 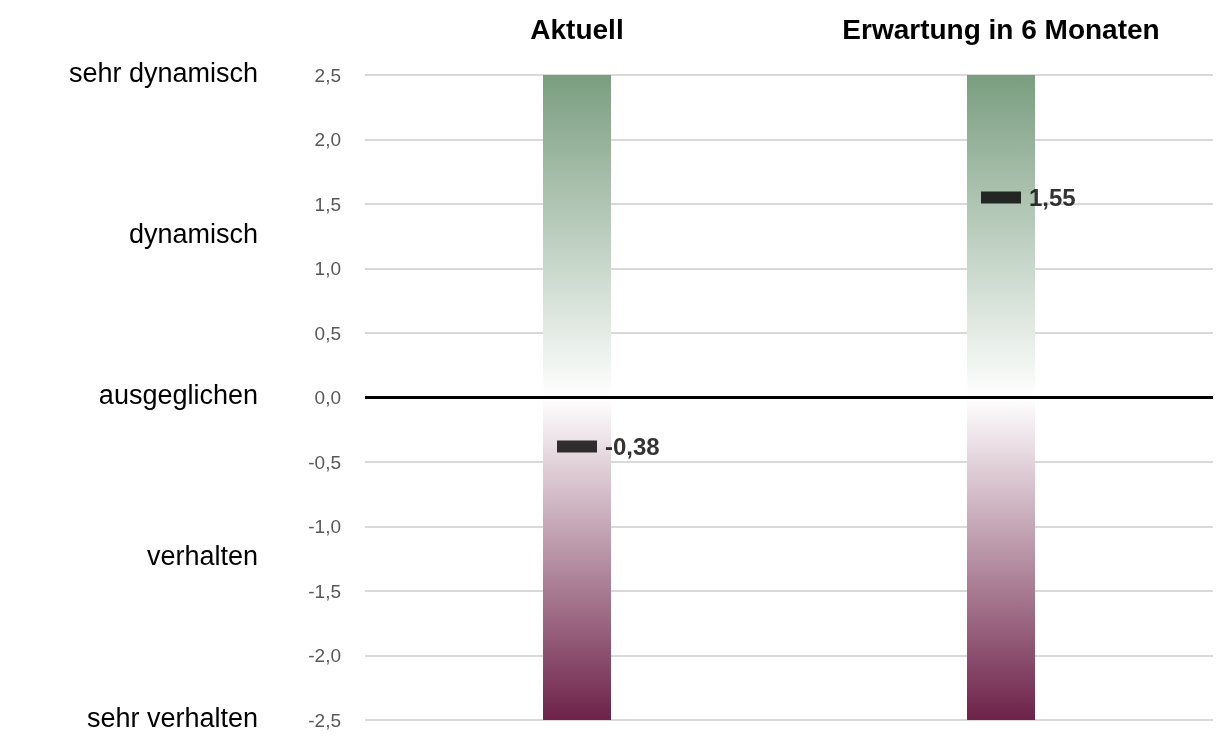 What do you see at coordinates (324, 720) in the screenshot?
I see `y-tick-label: -2,5` at bounding box center [324, 720].